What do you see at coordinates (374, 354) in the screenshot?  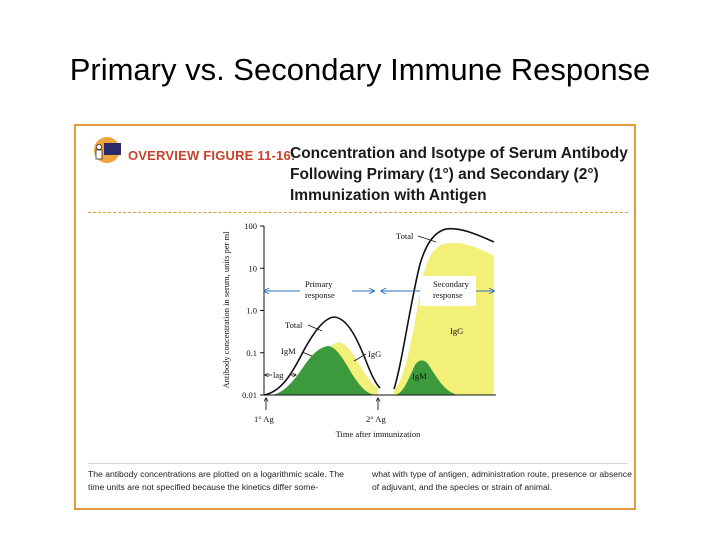 I see `igg-primary-label: IgG` at bounding box center [374, 354].